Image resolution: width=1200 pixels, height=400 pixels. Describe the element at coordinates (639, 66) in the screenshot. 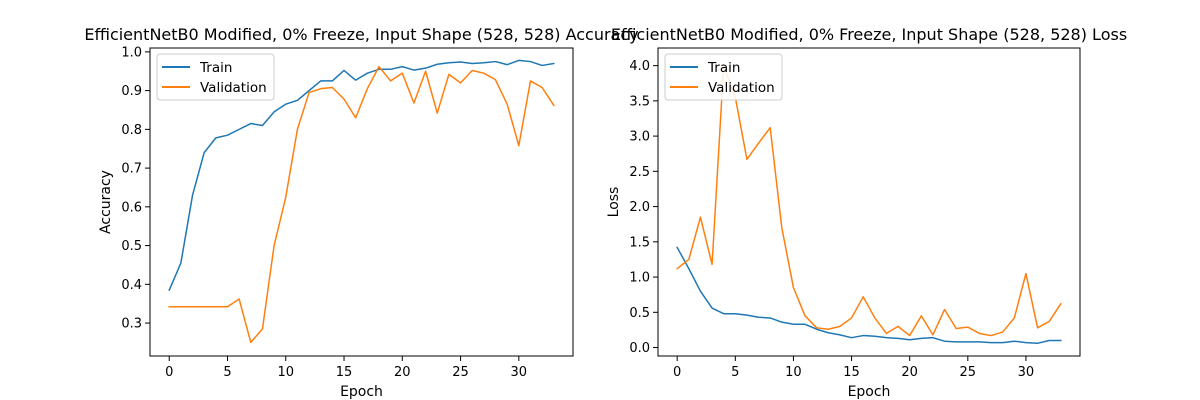

I see `loss-y-tick-label: 4.0` at that location.